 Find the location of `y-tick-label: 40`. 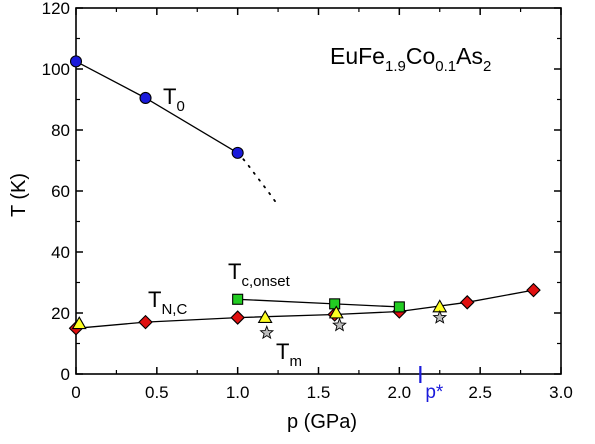

y-tick-label: 40 is located at coordinates (60, 252).